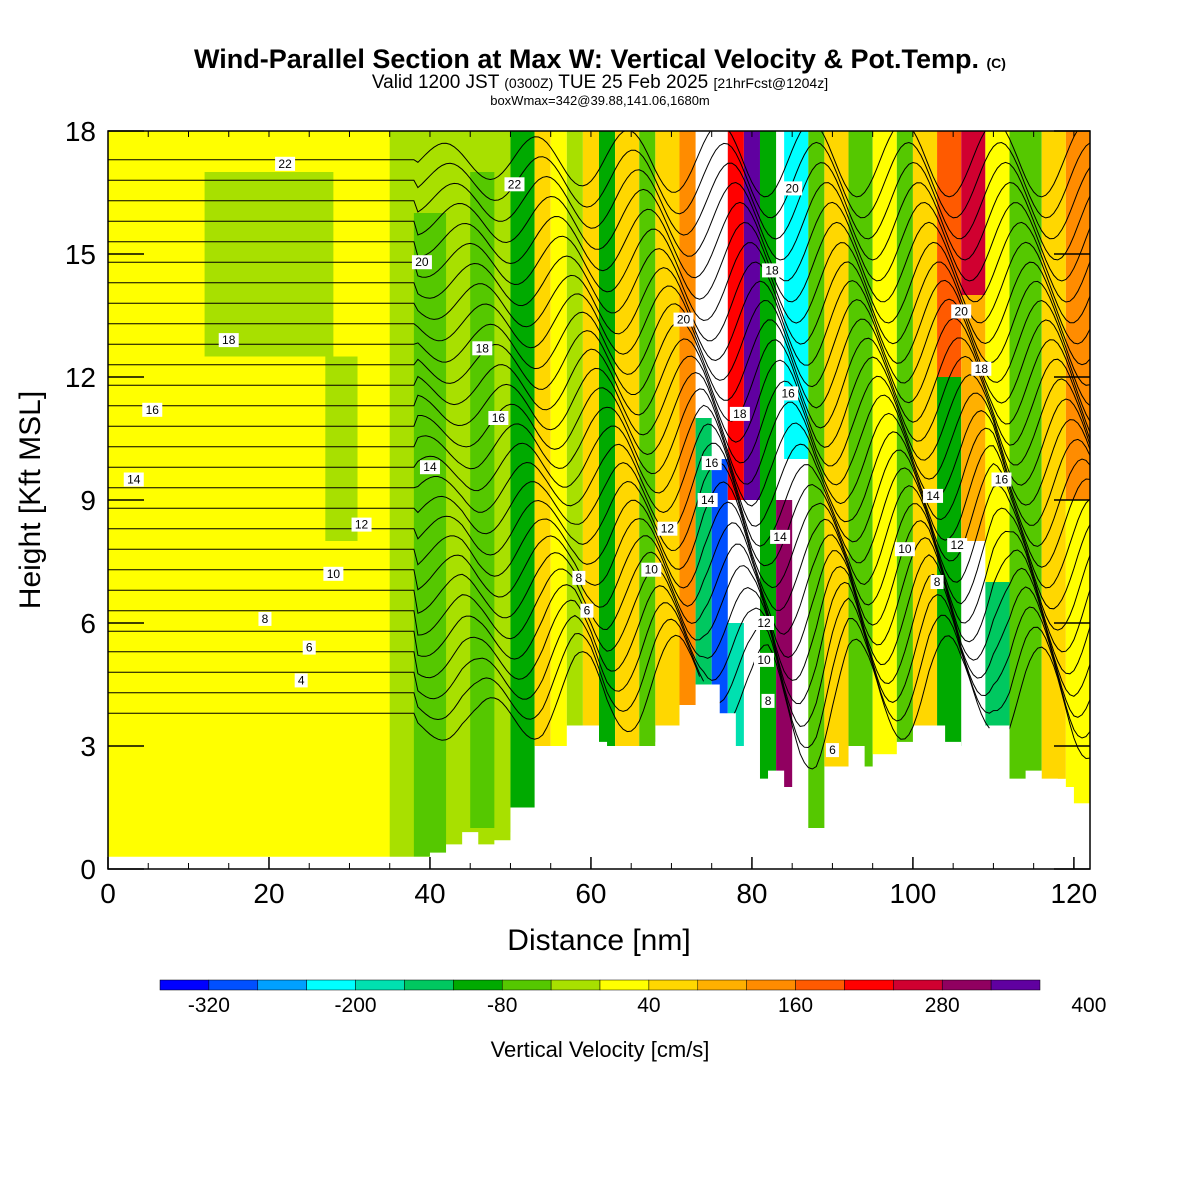 The height and width of the screenshot is (1200, 1200). What do you see at coordinates (152, 409) in the screenshot?
I see `isentrope-label-11: 16` at bounding box center [152, 409].